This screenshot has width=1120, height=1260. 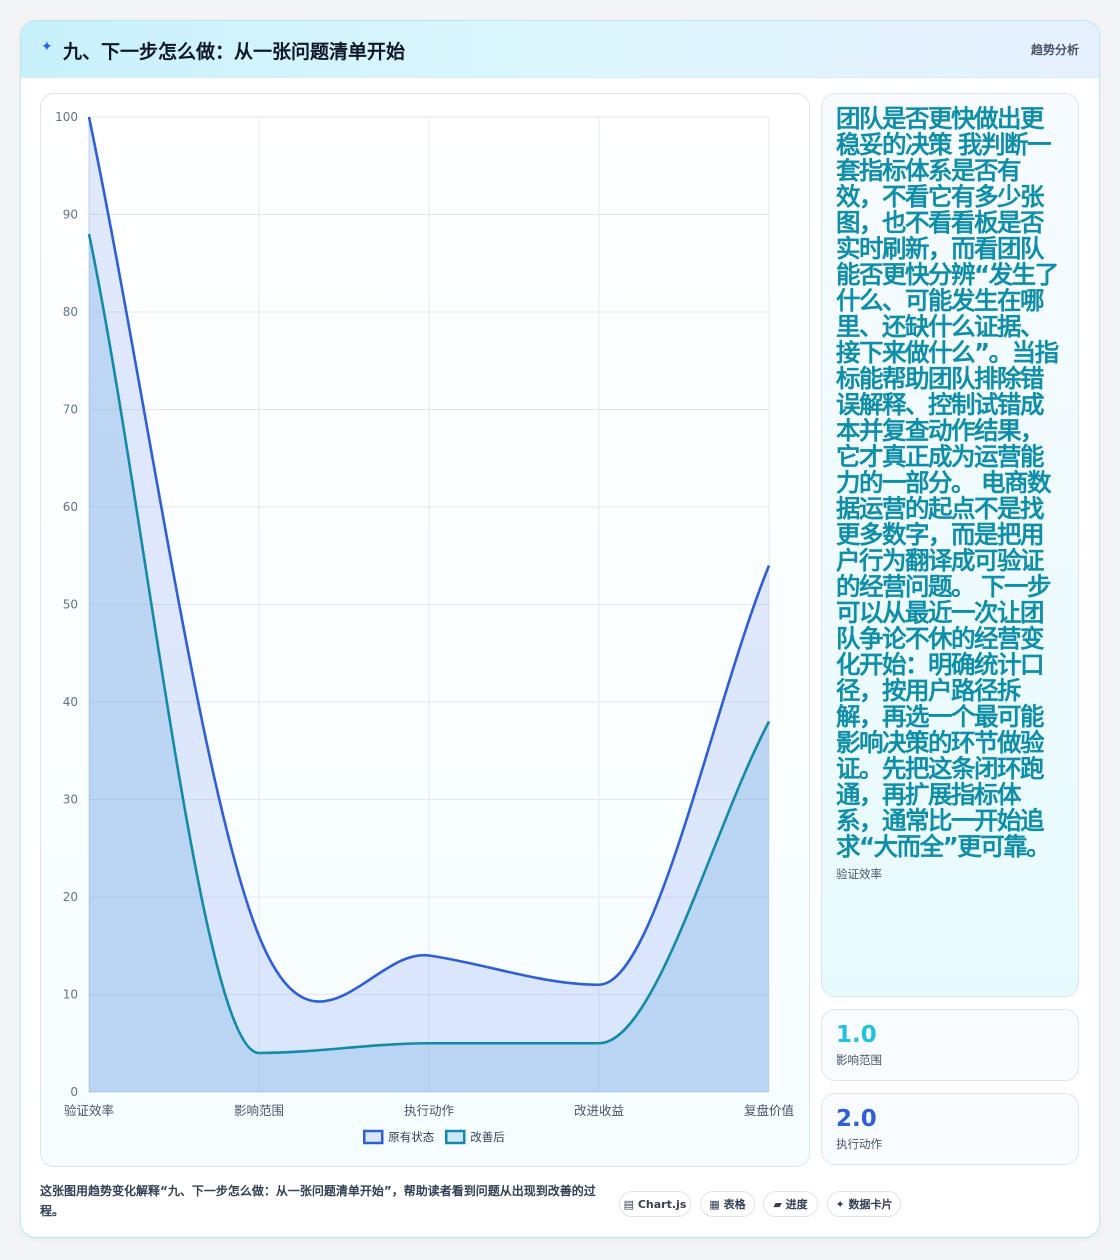 I want to click on stat-card-action: 2.0 执行动作, so click(x=950, y=1129).